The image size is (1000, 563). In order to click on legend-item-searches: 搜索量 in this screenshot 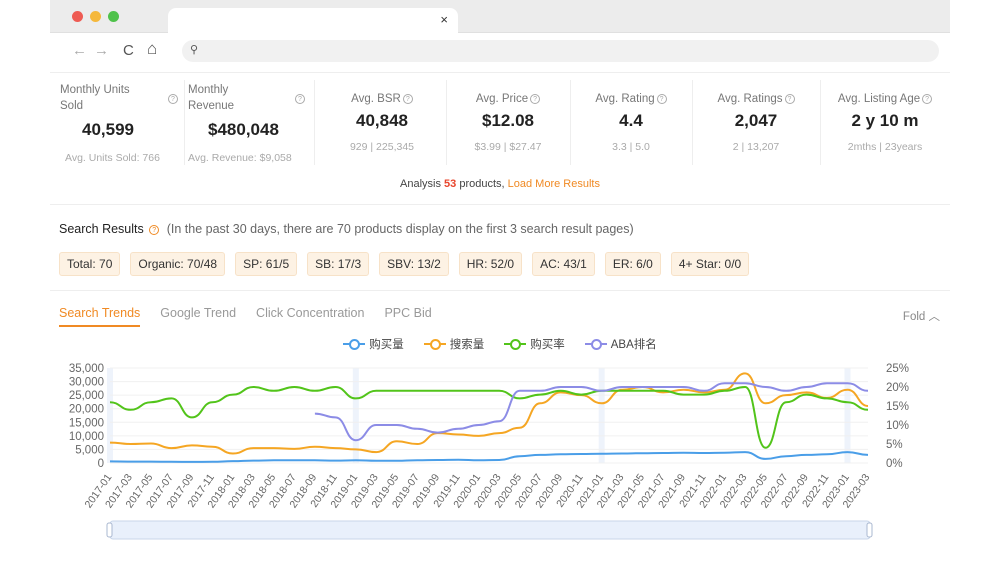, I will do `click(454, 344)`.